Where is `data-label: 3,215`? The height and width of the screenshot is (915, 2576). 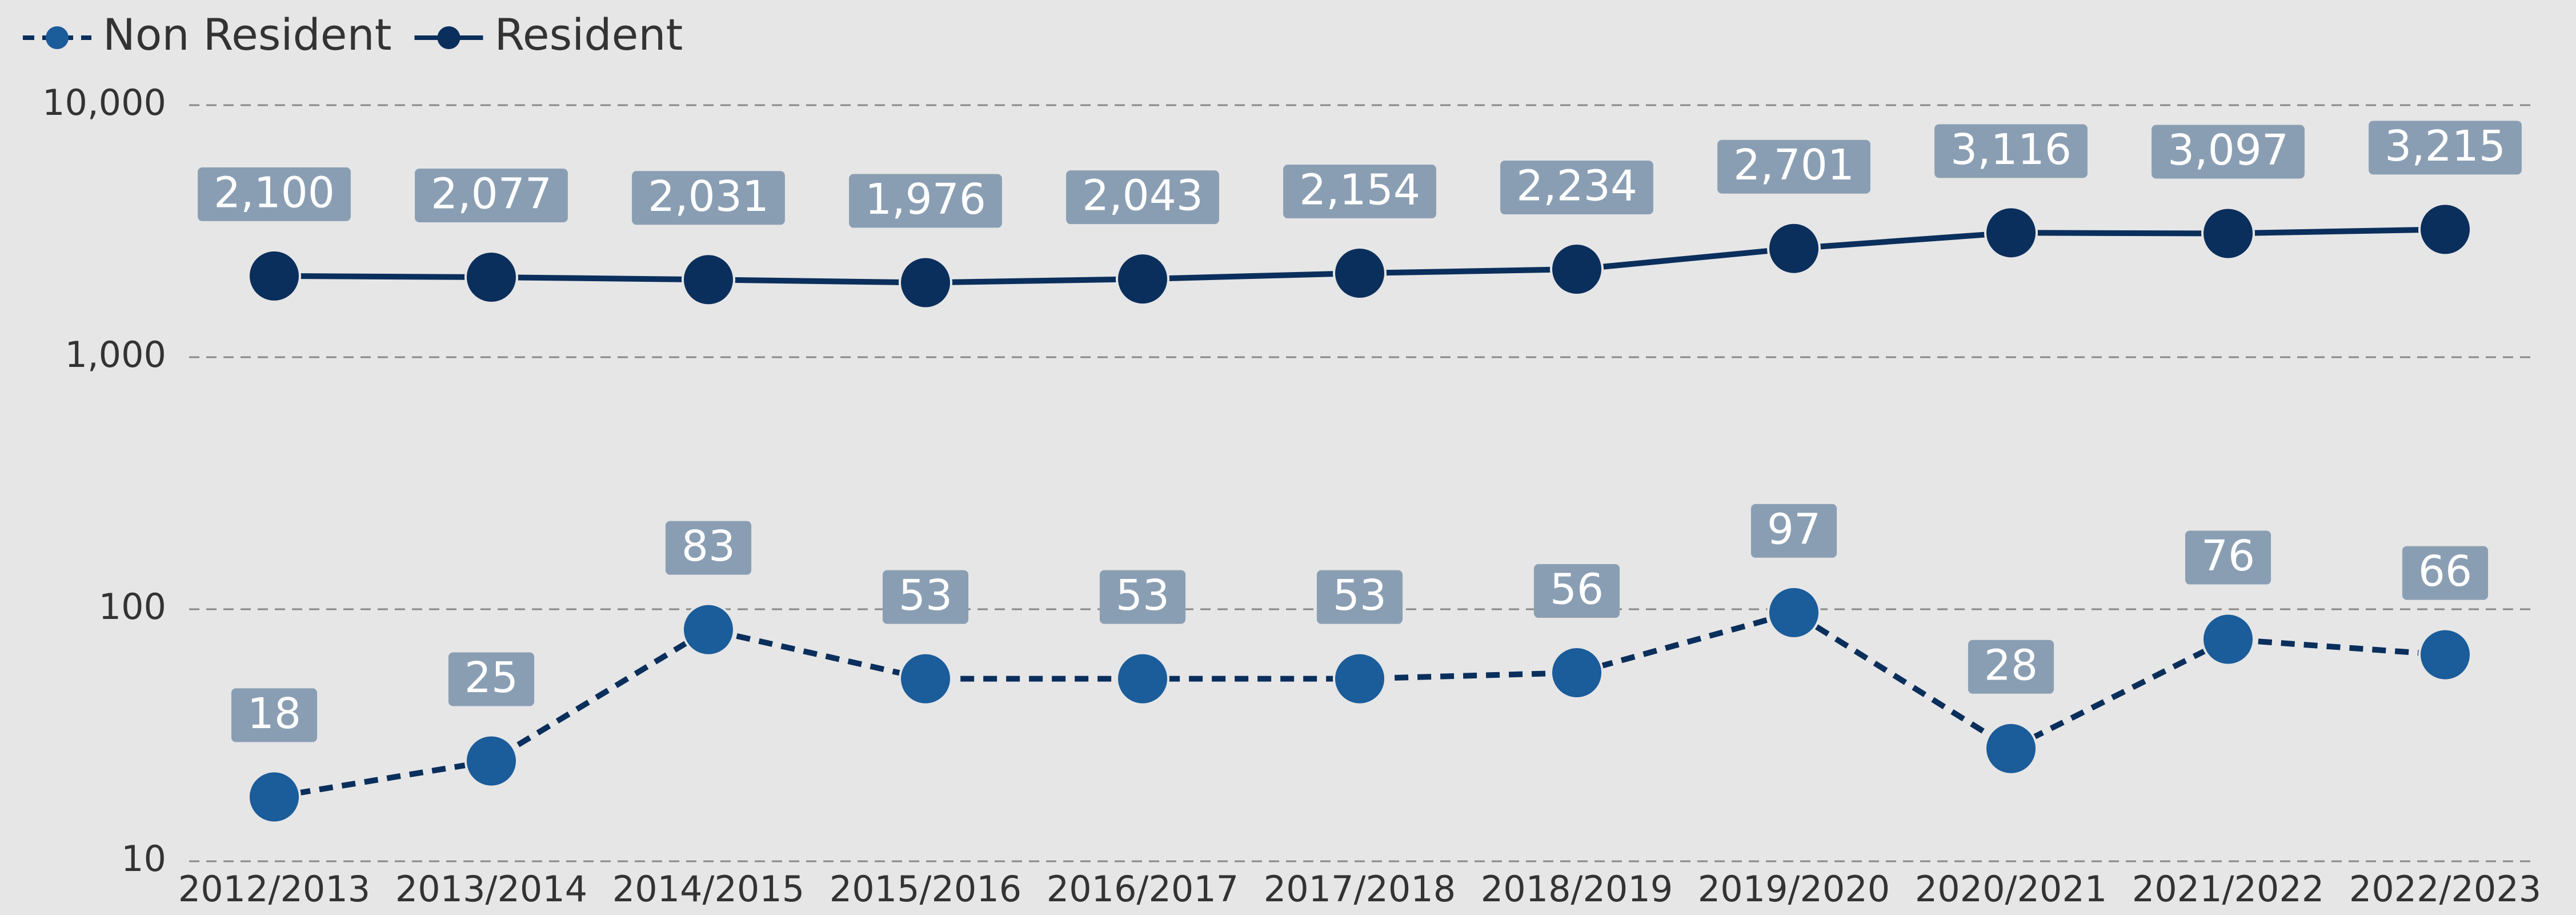
data-label: 3,215 is located at coordinates (2445, 147).